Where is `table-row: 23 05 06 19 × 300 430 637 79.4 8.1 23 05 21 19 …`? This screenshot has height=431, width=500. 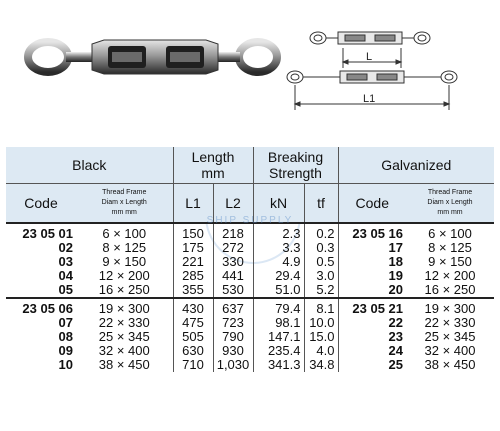 table-row: 23 05 06 19 × 300 430 637 79.4 8.1 23 05 21 19 … is located at coordinates (250, 306).